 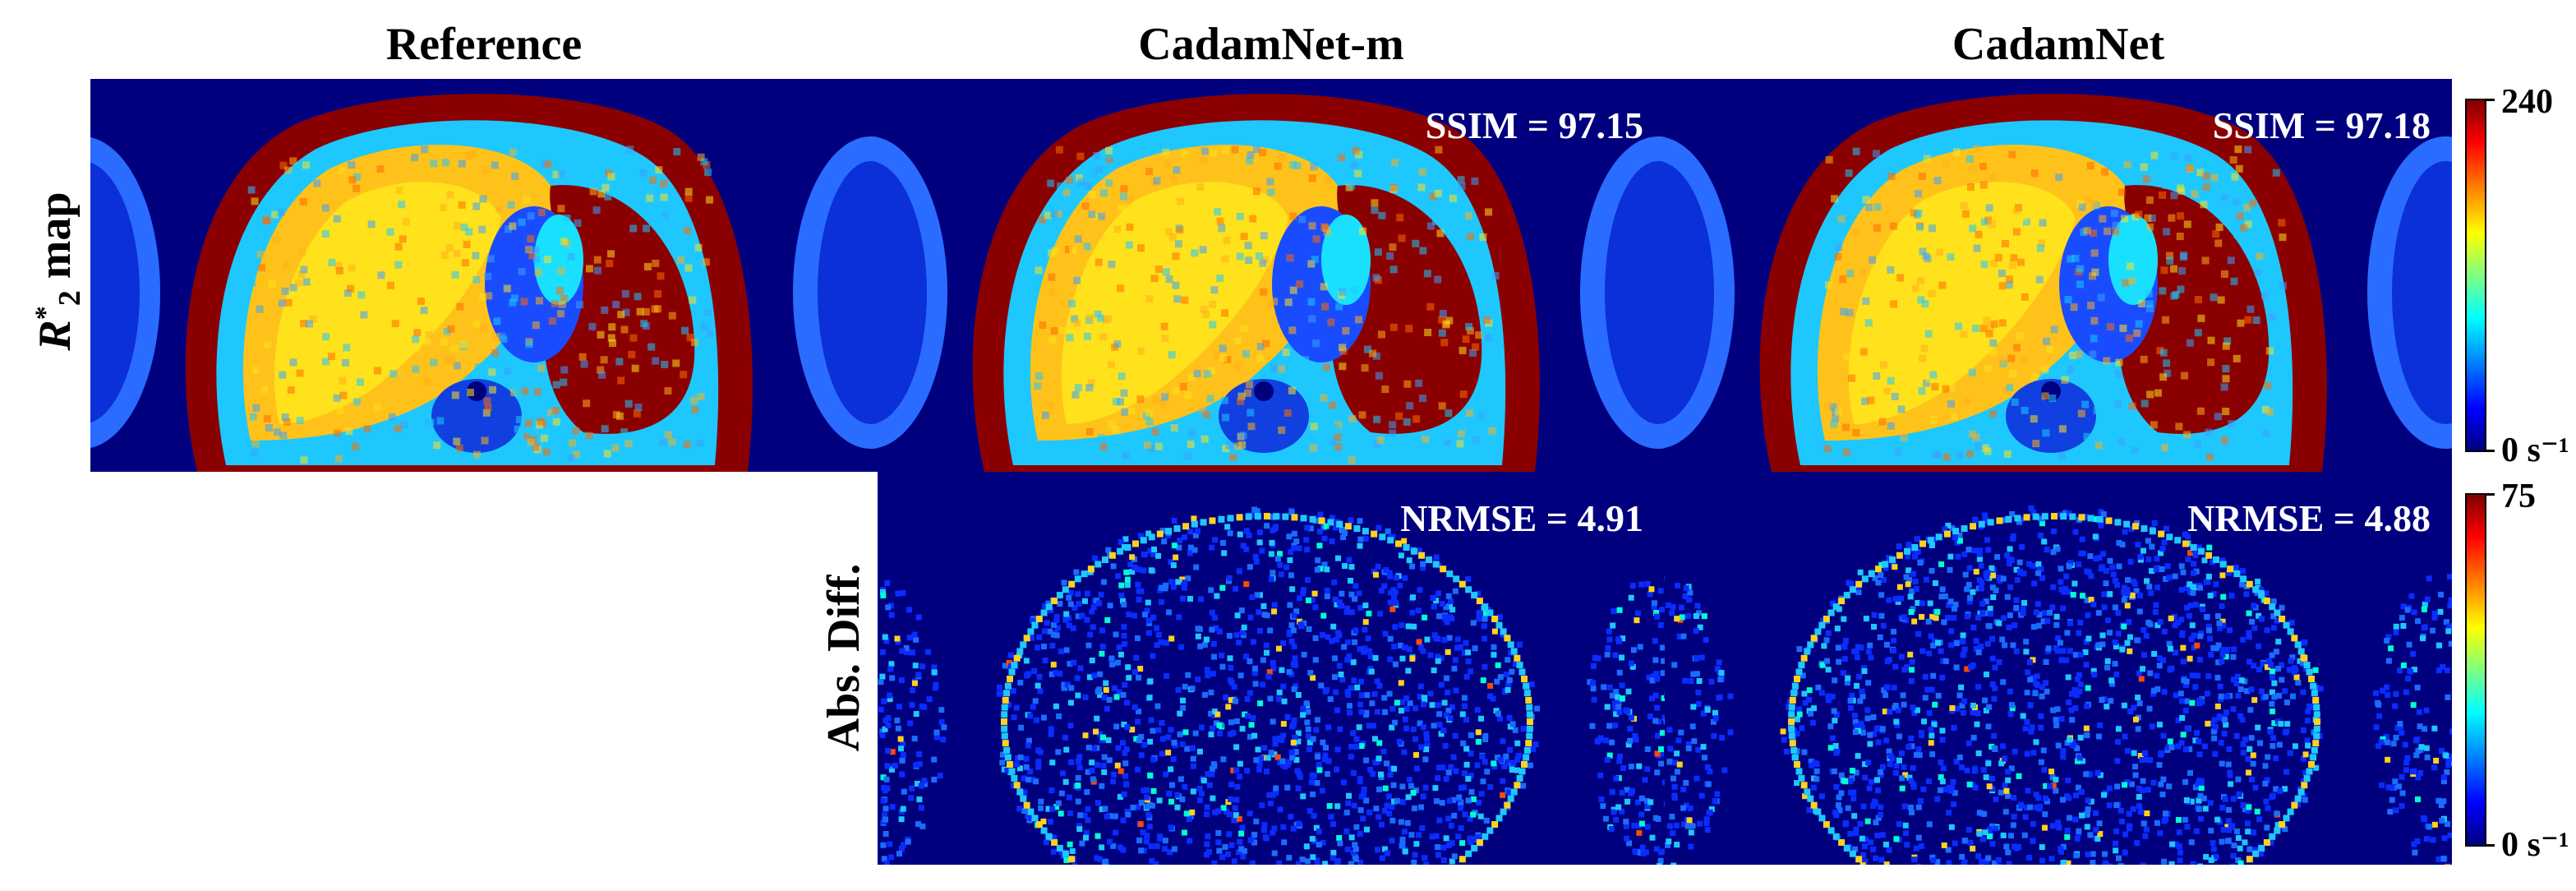 I want to click on nrmse-cadamnet: NRMSE = 4.88, so click(x=2309, y=518).